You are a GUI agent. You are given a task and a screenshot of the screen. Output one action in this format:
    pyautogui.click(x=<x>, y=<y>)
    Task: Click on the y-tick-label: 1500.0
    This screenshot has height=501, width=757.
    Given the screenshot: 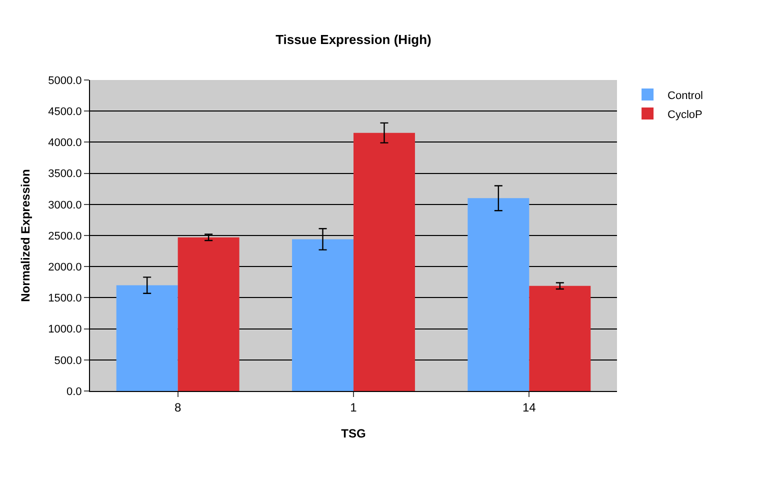 What is the action you would take?
    pyautogui.click(x=65, y=298)
    